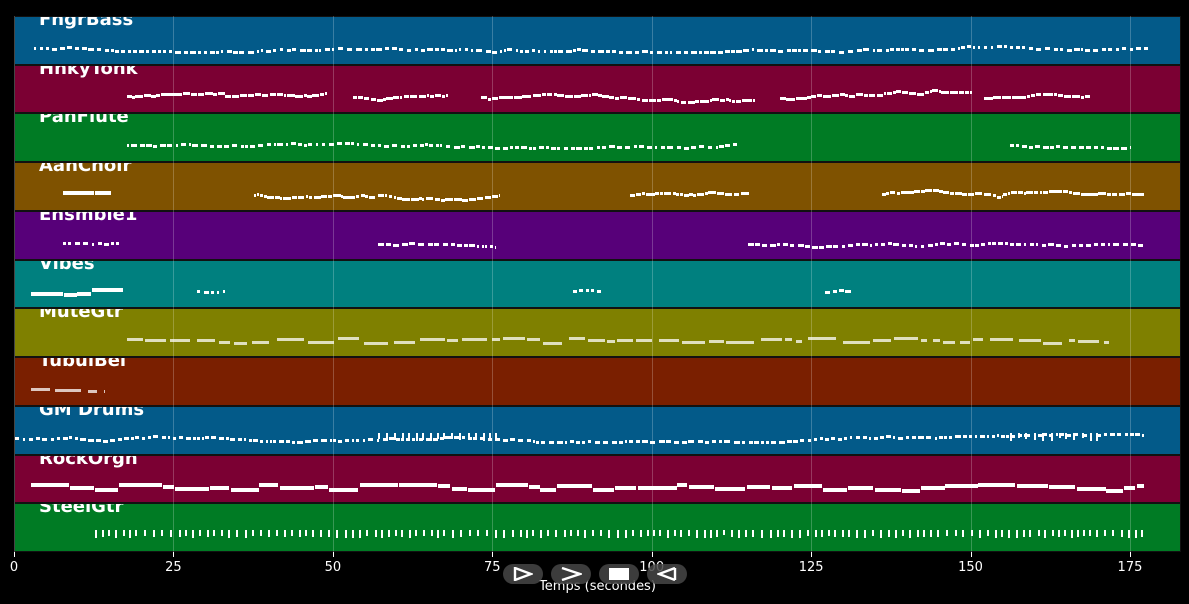 The width and height of the screenshot is (1189, 604). What do you see at coordinates (523, 574) in the screenshot?
I see `play-button` at bounding box center [523, 574].